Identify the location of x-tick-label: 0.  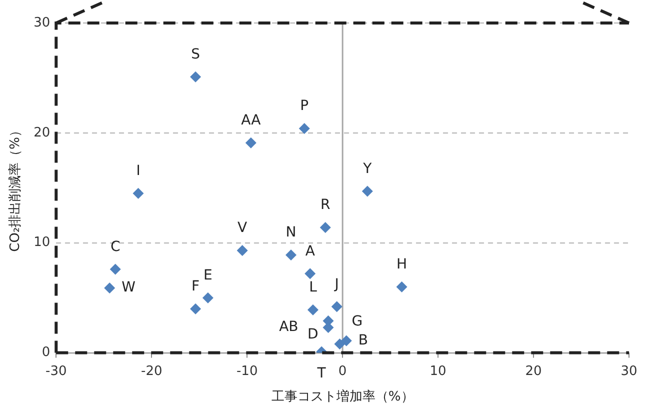
(342, 371).